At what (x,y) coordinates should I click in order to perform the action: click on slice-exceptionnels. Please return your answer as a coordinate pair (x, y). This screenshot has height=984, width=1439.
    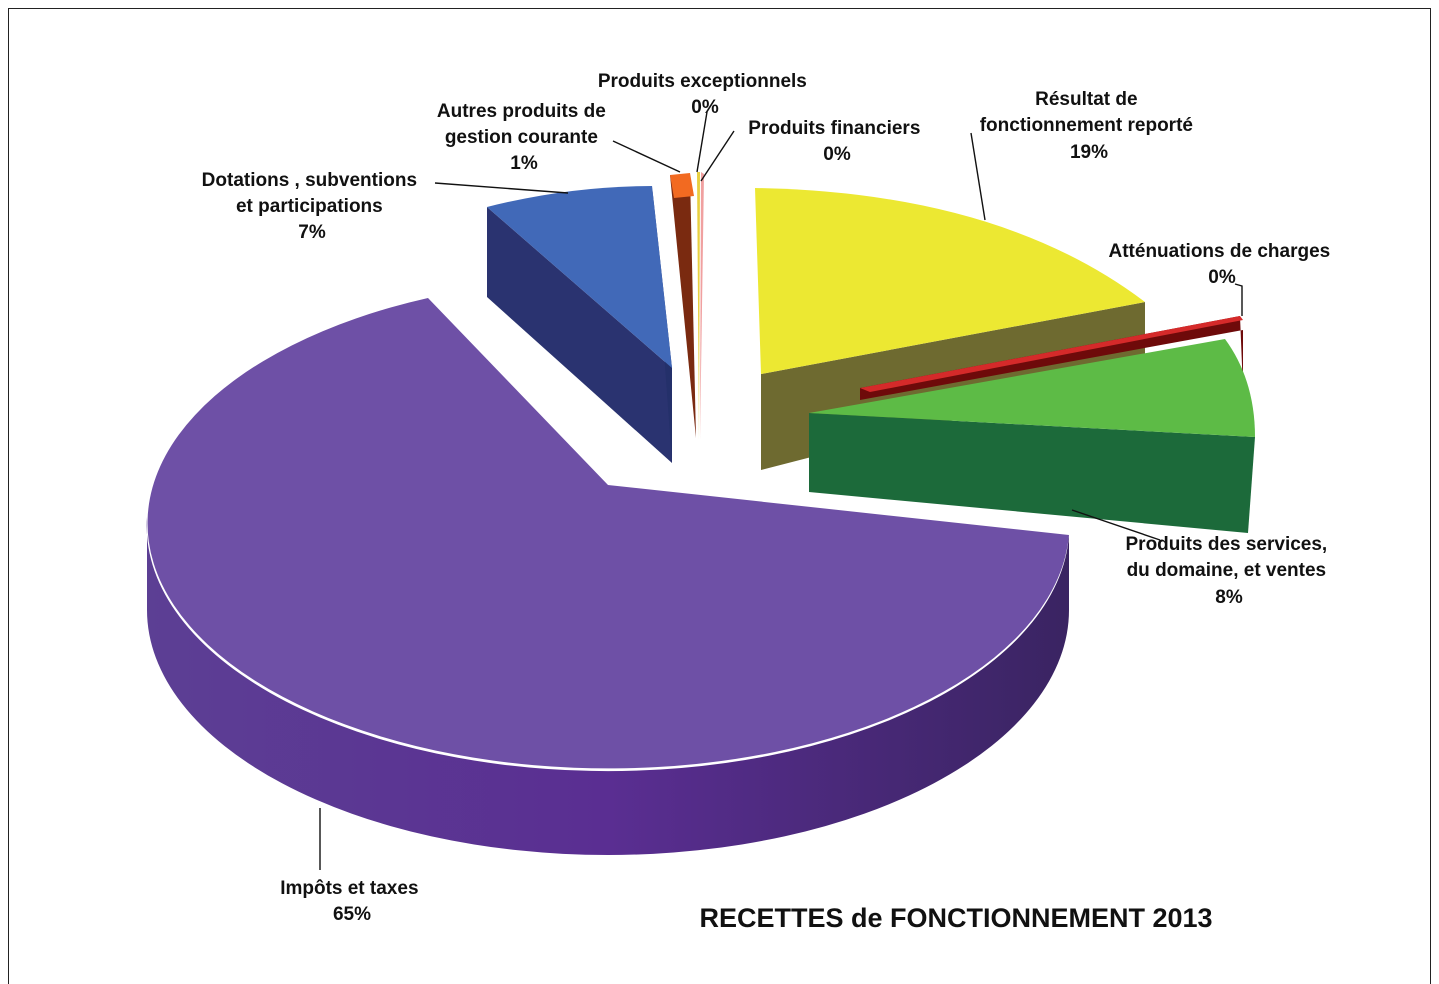
    Looking at the image, I should click on (698, 306).